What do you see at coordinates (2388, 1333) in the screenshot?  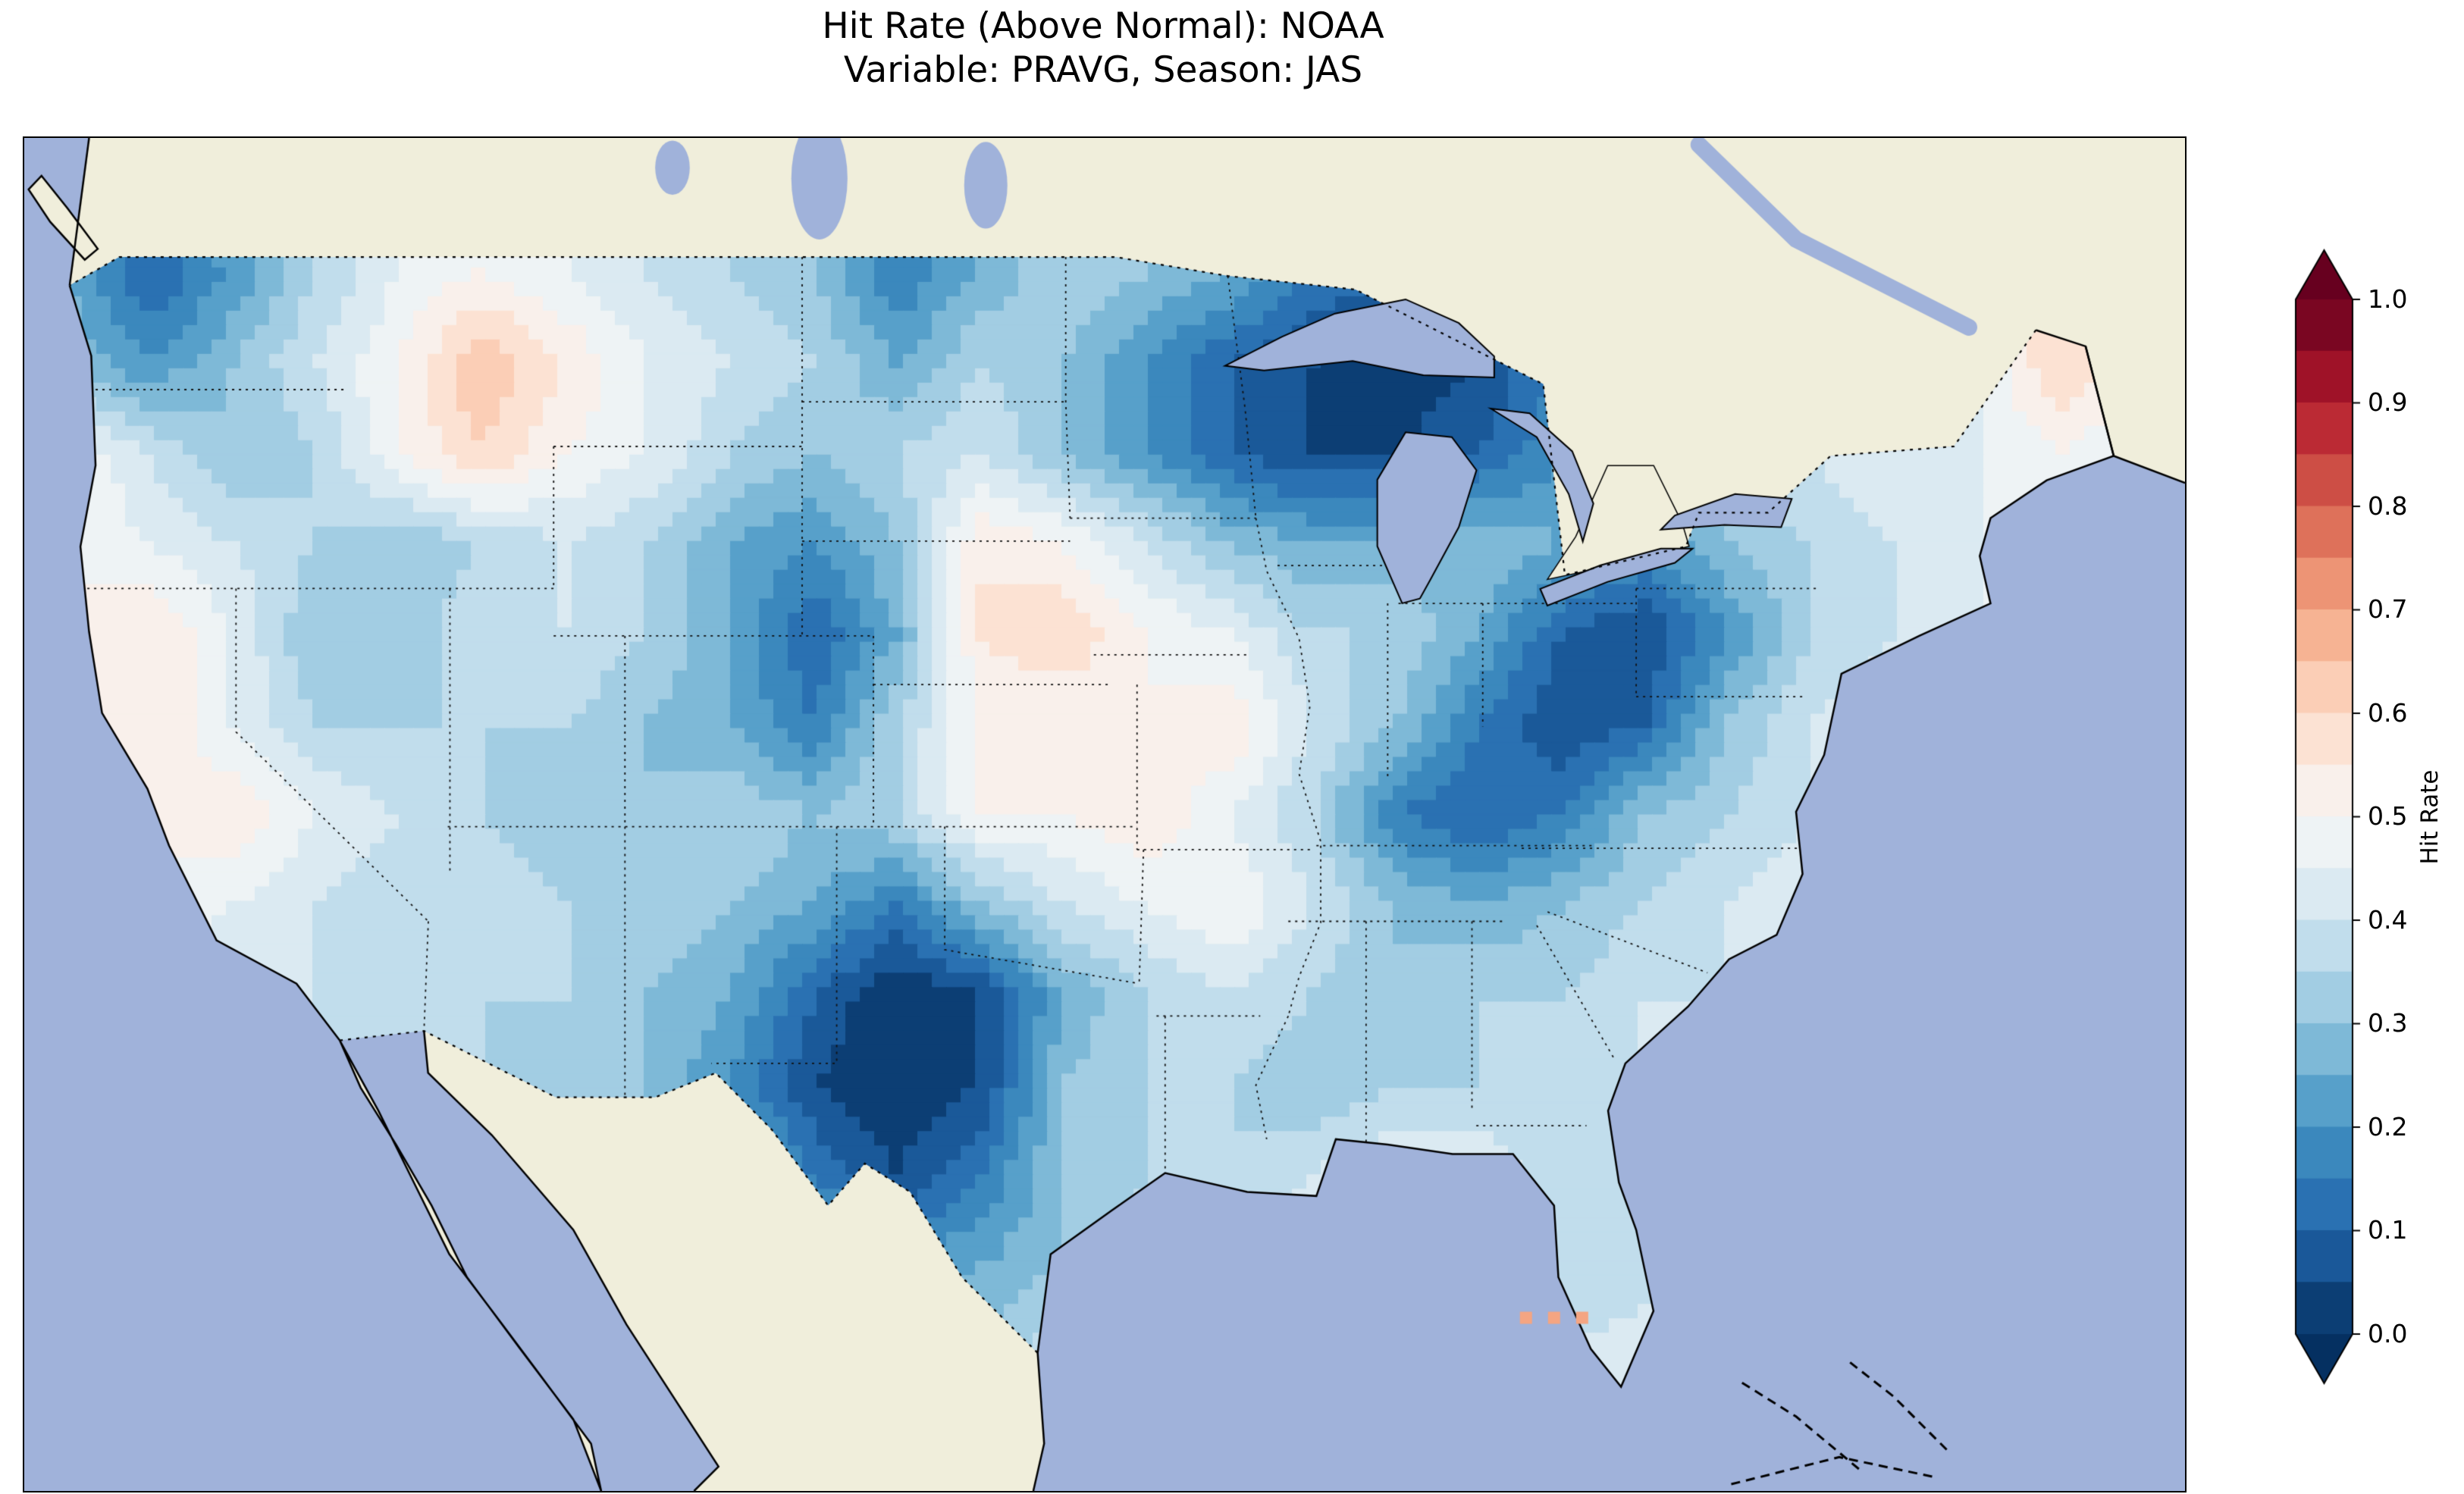 I see `colorbar-tick: 0.0` at bounding box center [2388, 1333].